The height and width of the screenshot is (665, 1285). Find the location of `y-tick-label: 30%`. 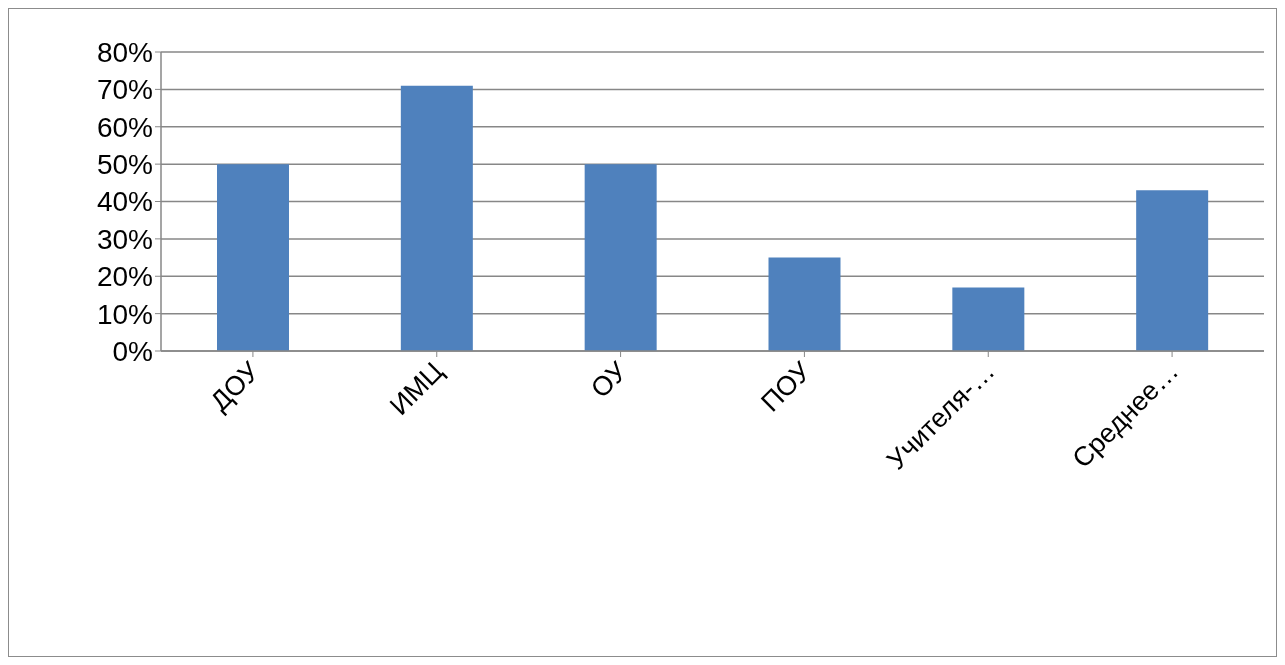

y-tick-label: 30% is located at coordinates (124, 239).